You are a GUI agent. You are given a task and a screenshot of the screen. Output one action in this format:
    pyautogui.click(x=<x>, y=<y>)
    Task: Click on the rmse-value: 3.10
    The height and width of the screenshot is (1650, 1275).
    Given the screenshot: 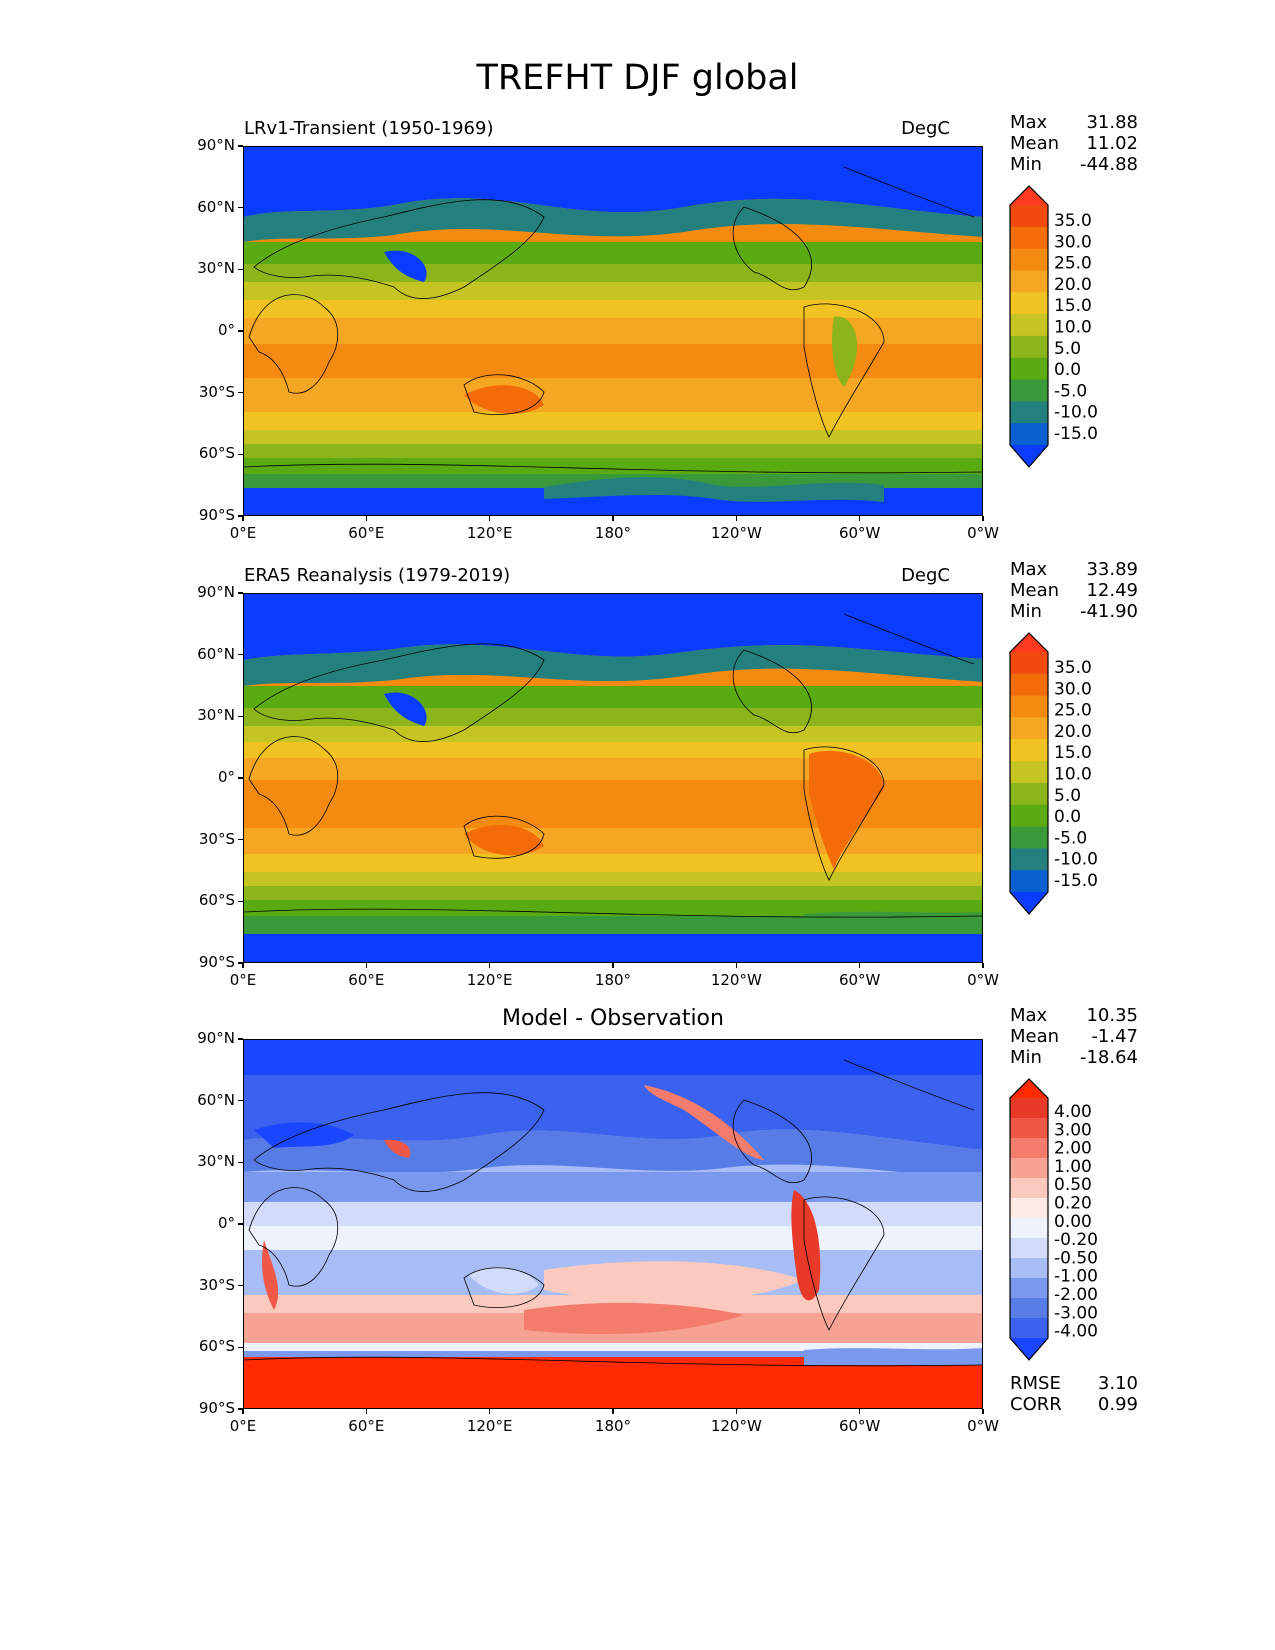 What is the action you would take?
    pyautogui.click(x=1117, y=1383)
    